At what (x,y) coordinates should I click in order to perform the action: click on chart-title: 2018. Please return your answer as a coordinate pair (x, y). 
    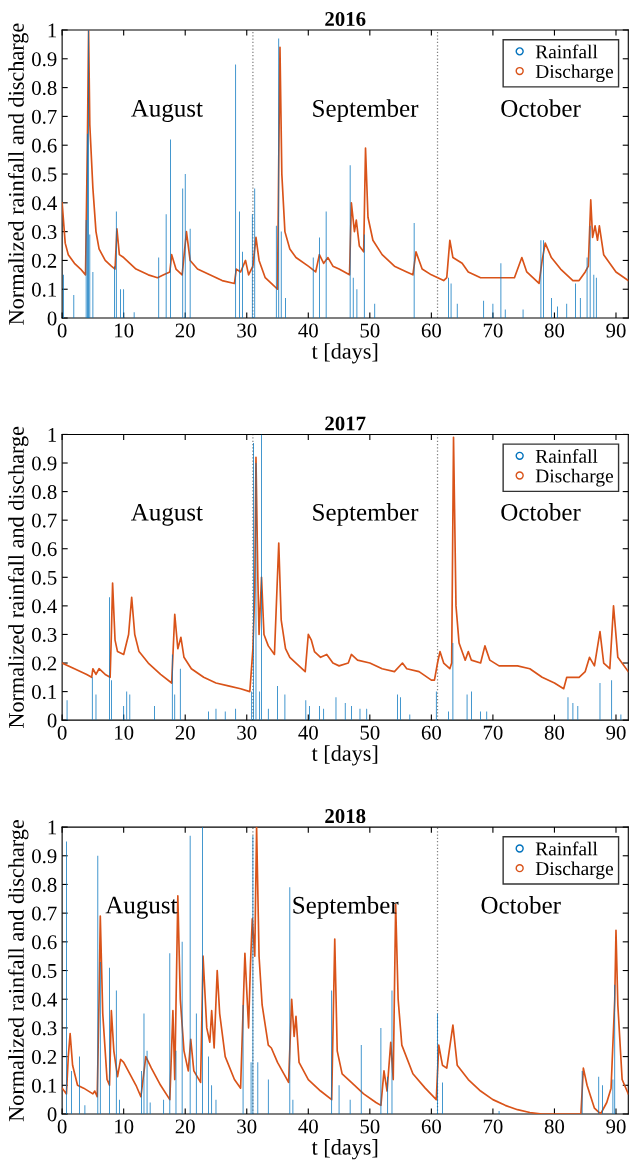
    Looking at the image, I should click on (345, 816).